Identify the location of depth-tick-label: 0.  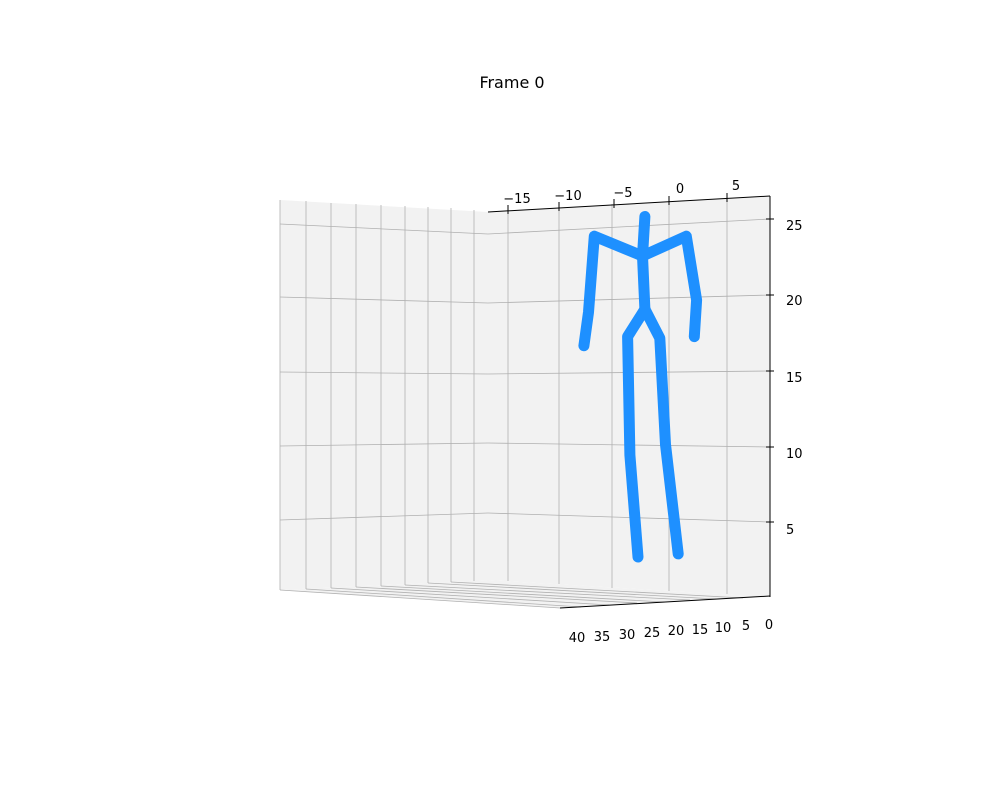
(769, 625).